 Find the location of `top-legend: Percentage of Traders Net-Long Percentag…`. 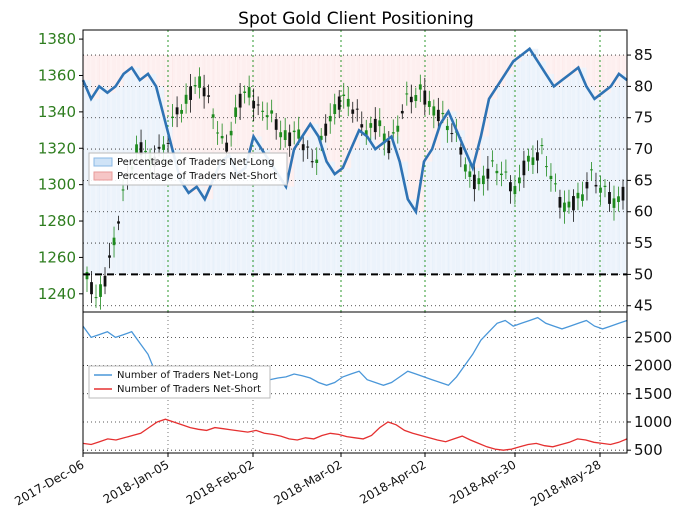

top-legend: Percentage of Traders Net-Long Percentag… is located at coordinates (188, 169).